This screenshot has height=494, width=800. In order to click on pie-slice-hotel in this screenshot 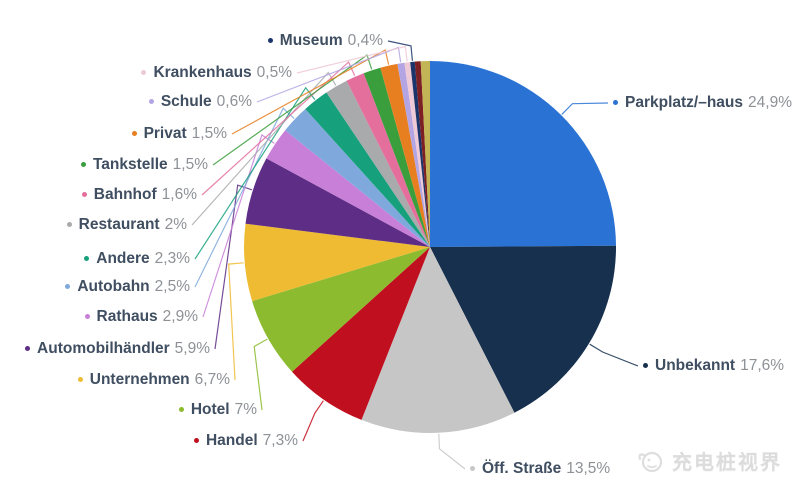, I will do `click(341, 309)`.